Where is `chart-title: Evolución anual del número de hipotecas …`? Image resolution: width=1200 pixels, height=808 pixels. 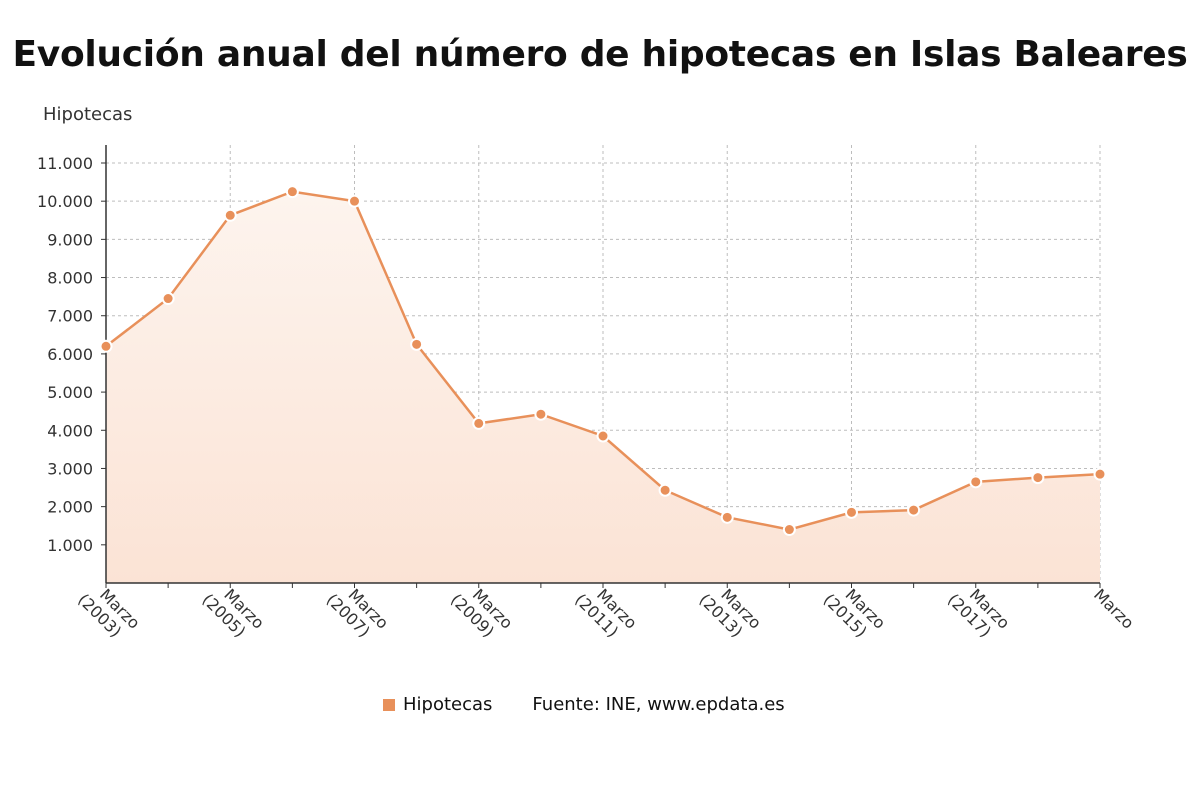 chart-title: Evolución anual del número de hipotecas … is located at coordinates (600, 54).